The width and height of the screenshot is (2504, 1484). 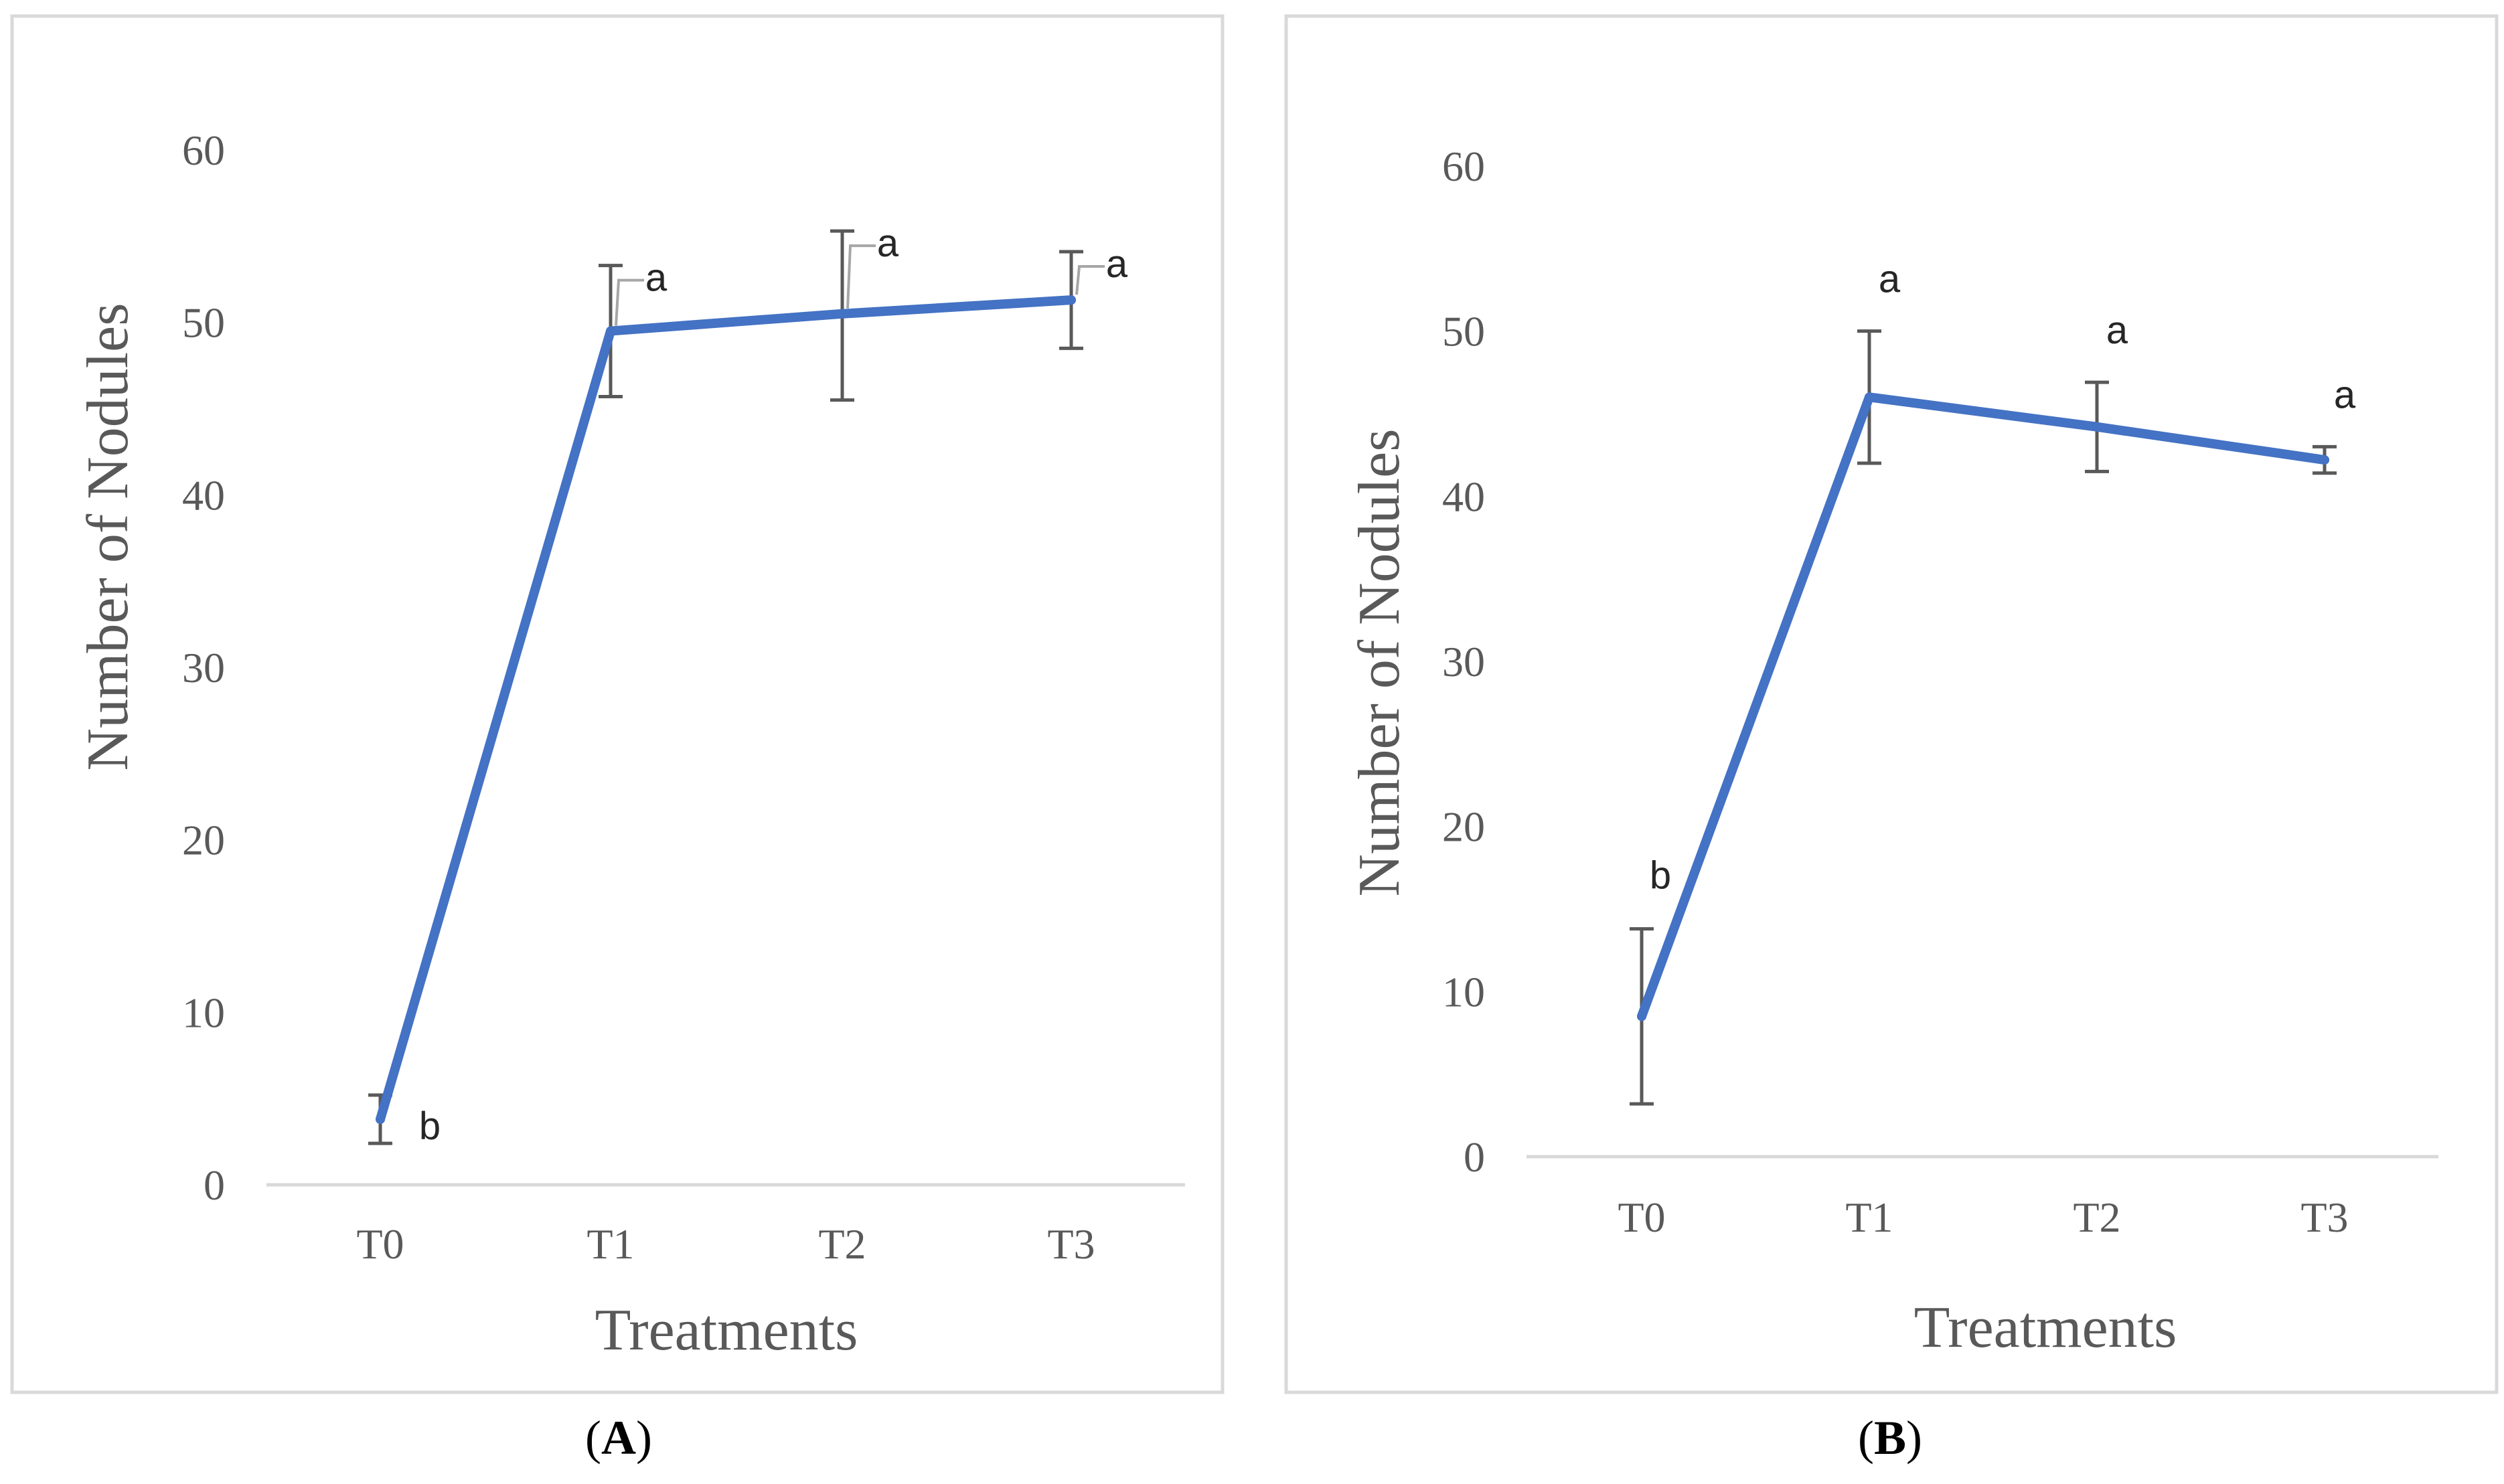 I want to click on series-line, so click(x=1983, y=706).